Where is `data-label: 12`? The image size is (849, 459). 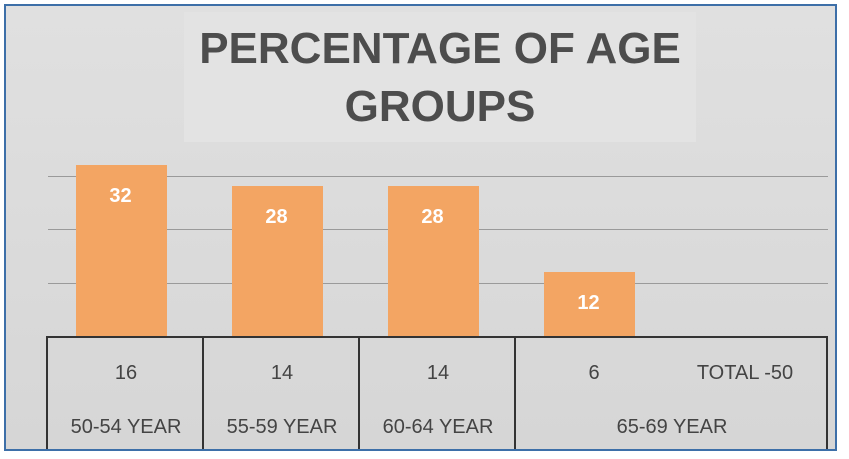
data-label: 12 is located at coordinates (588, 302).